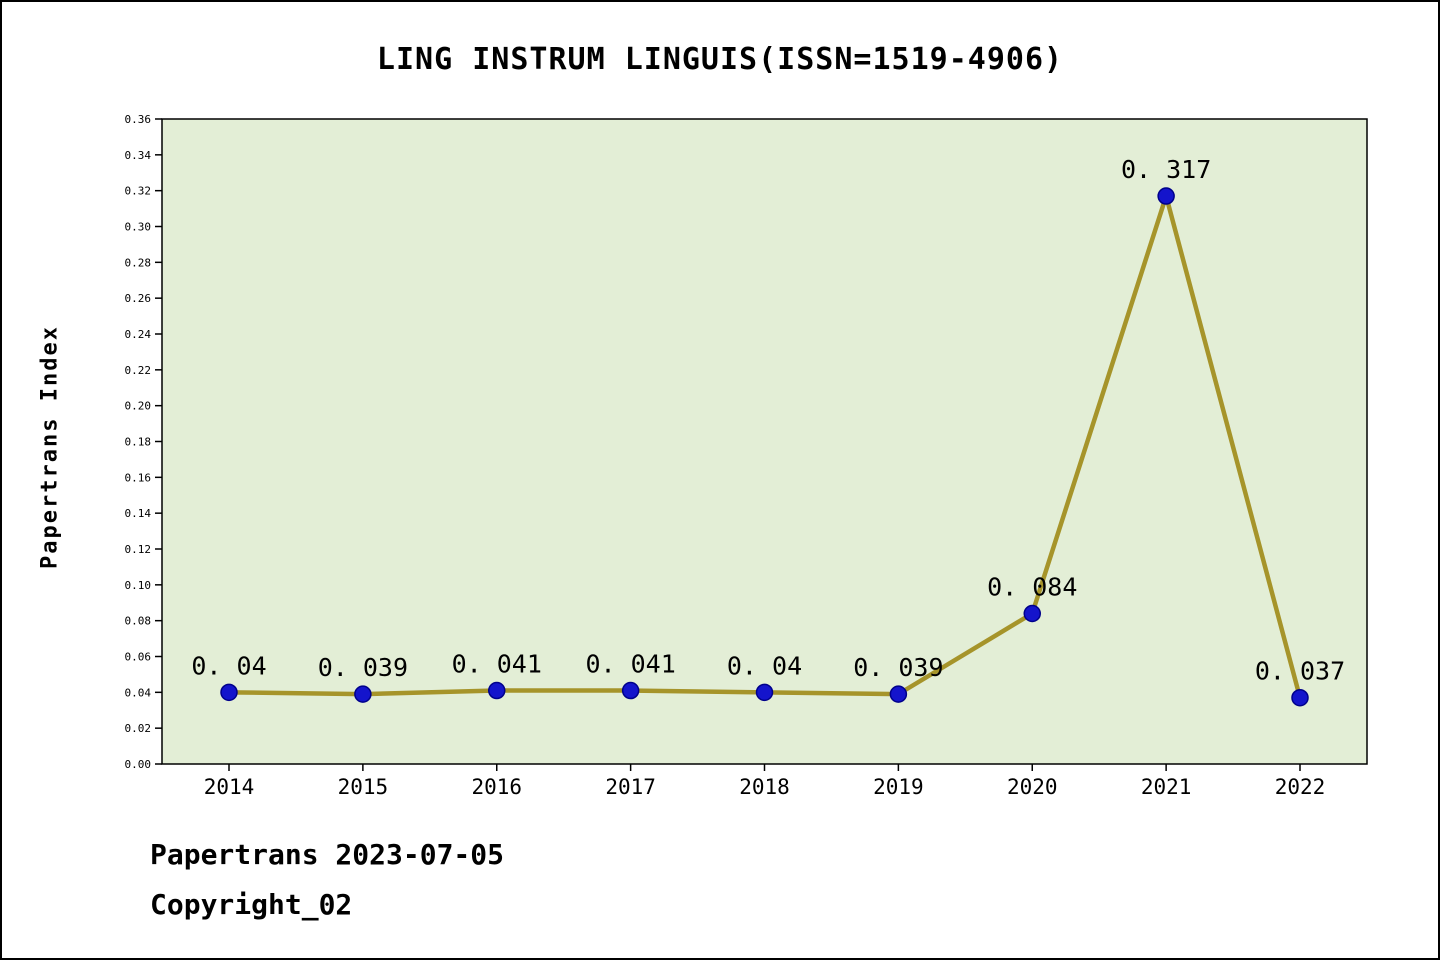 The image size is (1440, 960). What do you see at coordinates (138, 298) in the screenshot?
I see `svg-text: 0.26` at bounding box center [138, 298].